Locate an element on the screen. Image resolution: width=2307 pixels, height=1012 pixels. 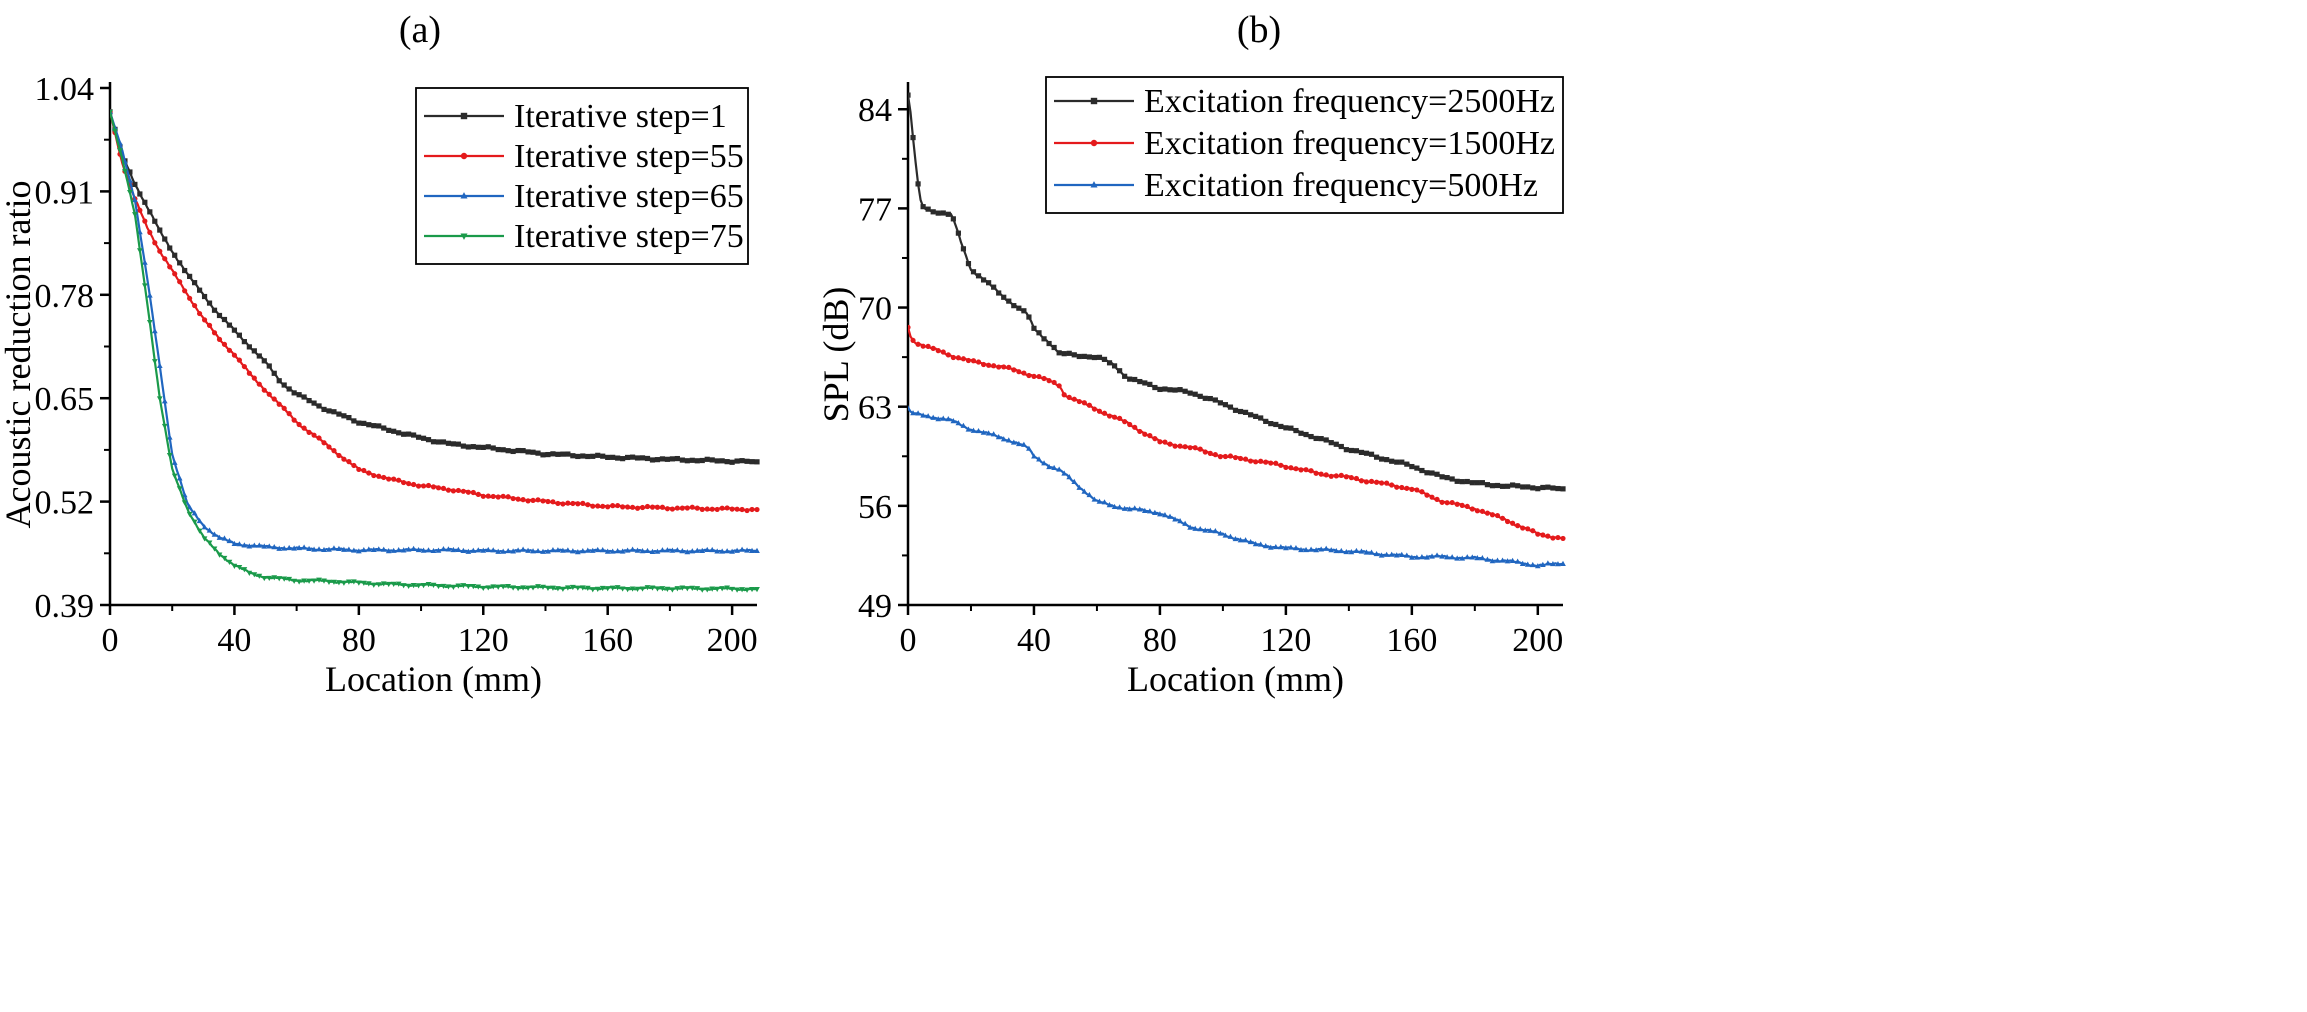
legend-entry: Excitation frequency=1500Hz is located at coordinates (1349, 143).